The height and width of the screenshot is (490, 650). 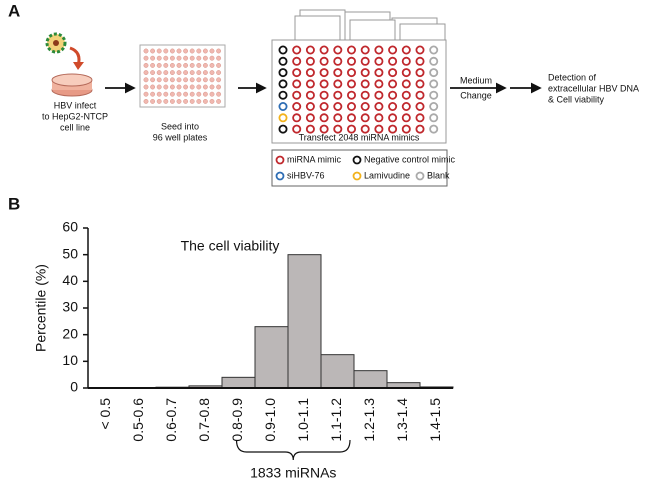 What do you see at coordinates (75, 105) in the screenshot?
I see `step-text: HBV infect` at bounding box center [75, 105].